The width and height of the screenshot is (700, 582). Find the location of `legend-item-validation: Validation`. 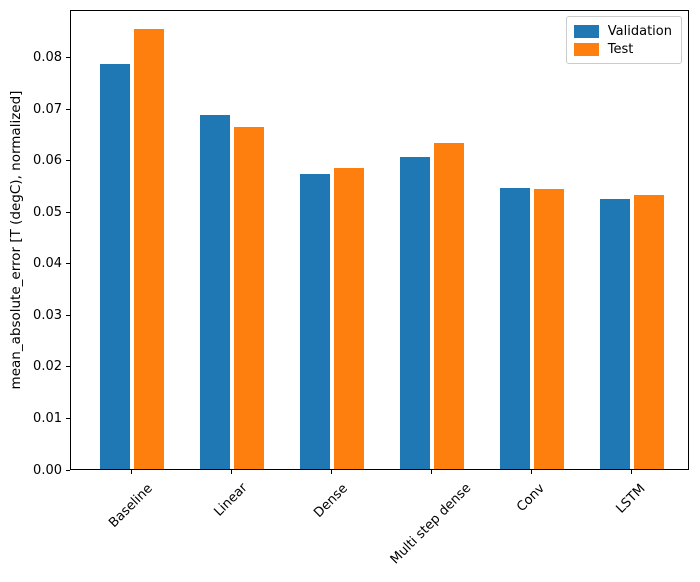

legend-item-validation: Validation is located at coordinates (622, 31).